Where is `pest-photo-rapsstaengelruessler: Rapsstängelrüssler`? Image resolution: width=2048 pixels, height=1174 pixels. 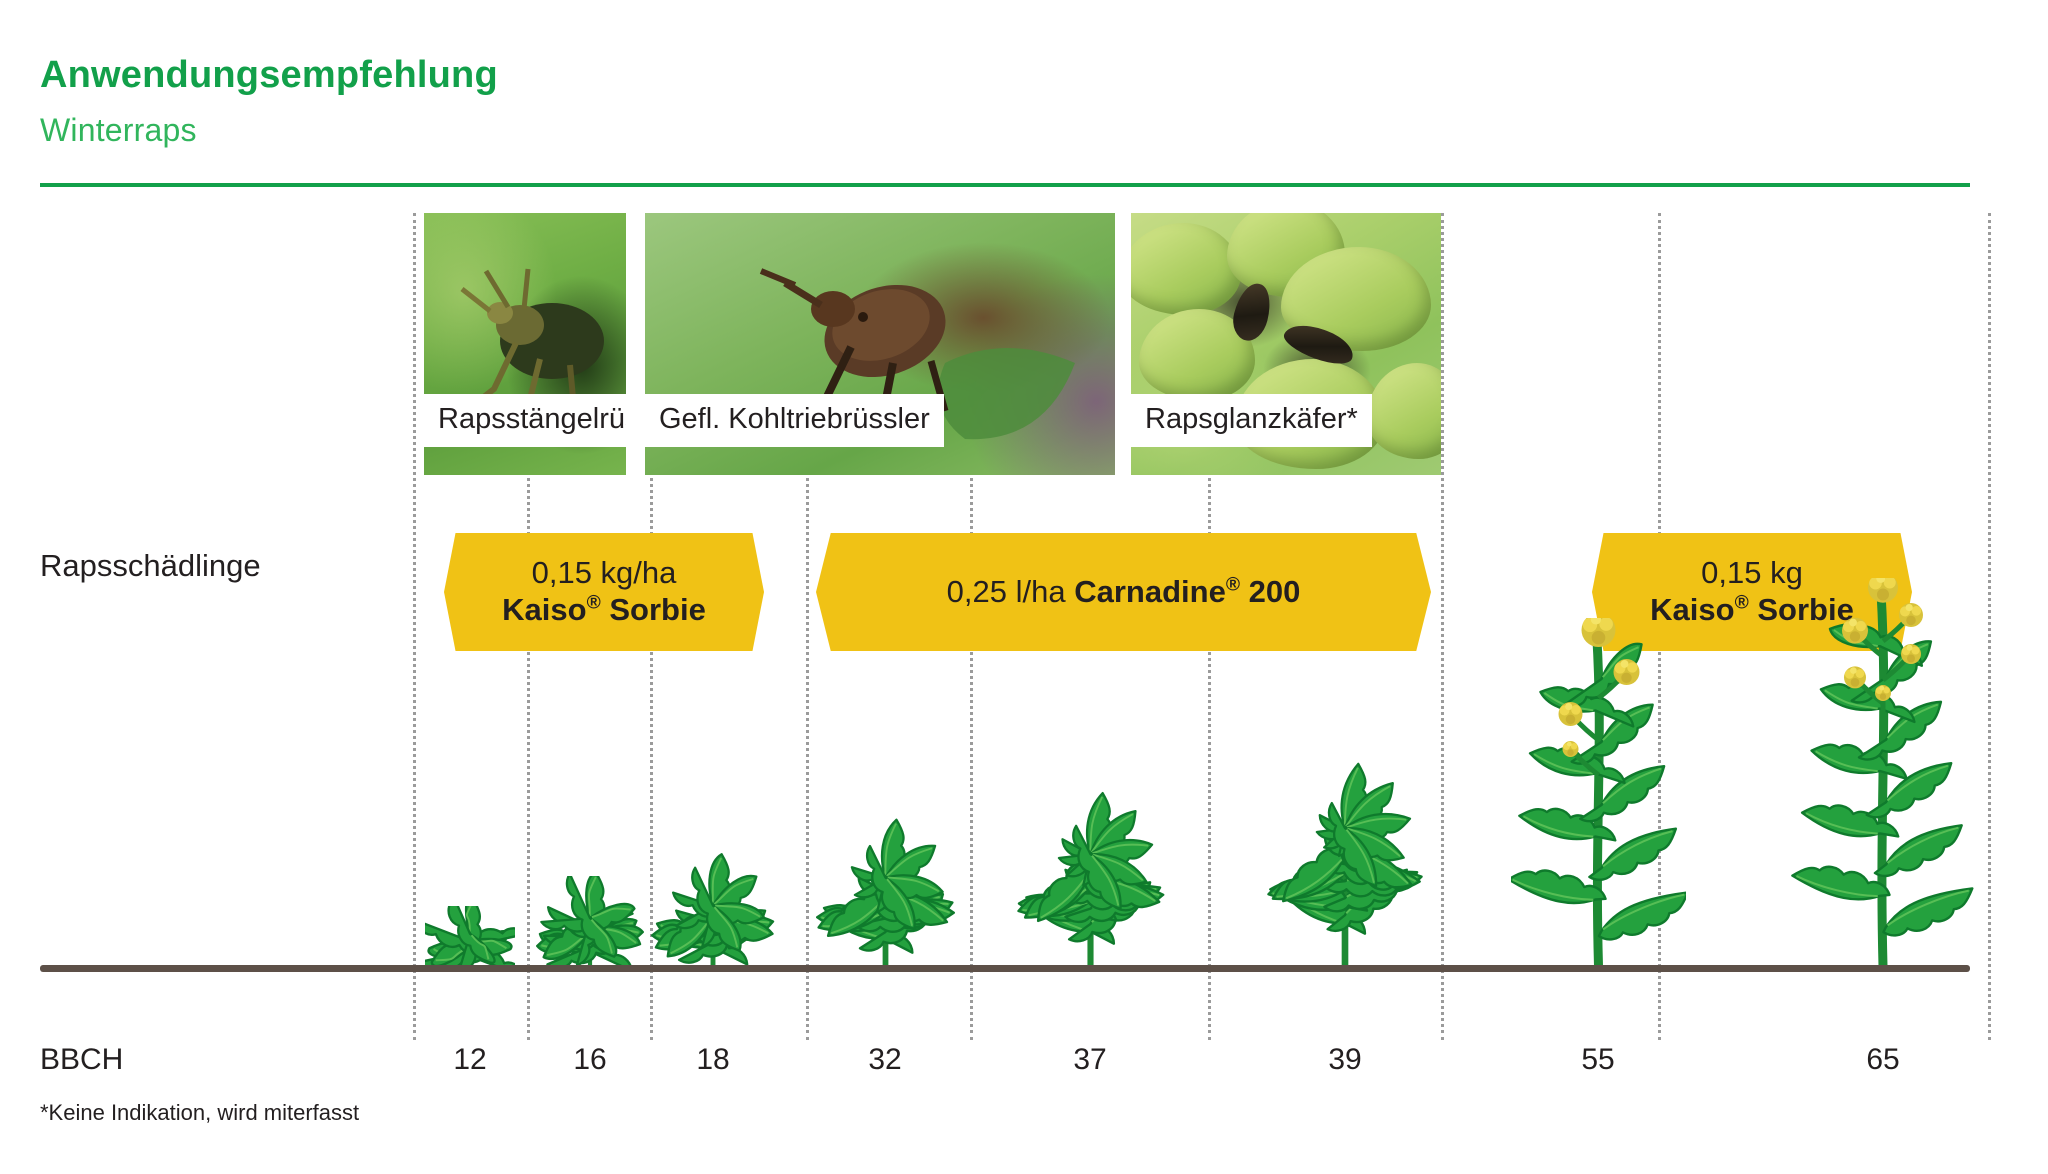
pest-photo-rapsstaengelruessler: Rapsstängelrüssler is located at coordinates (525, 344).